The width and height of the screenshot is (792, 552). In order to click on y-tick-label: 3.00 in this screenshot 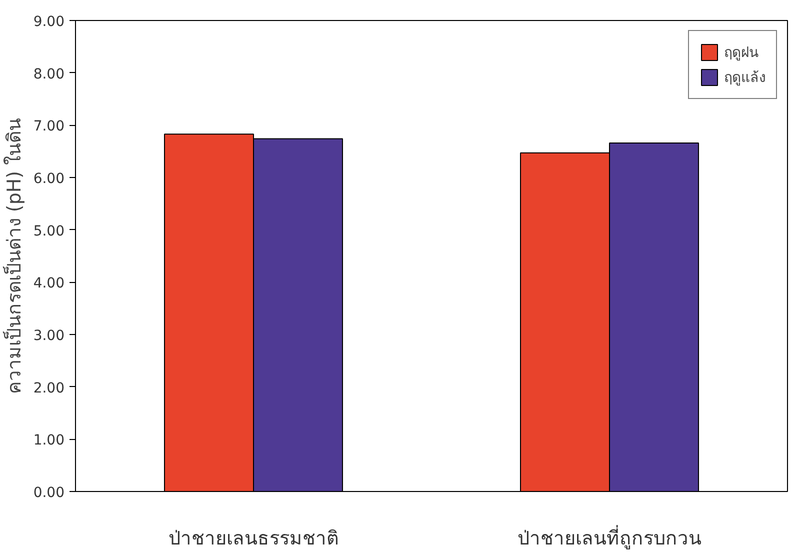, I will do `click(48, 336)`.